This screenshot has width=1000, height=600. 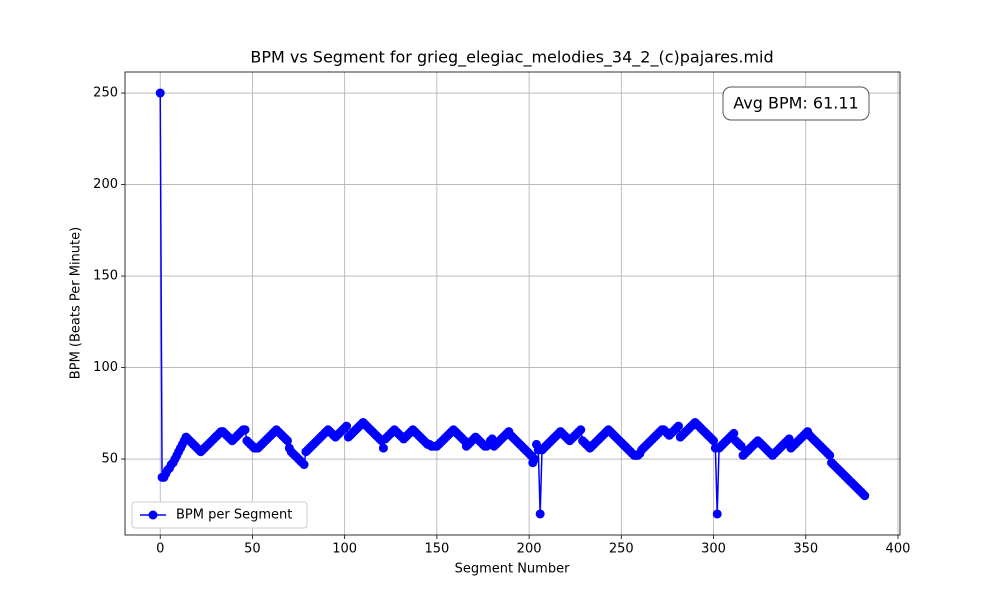 I want to click on x-tick-label: 100, so click(x=344, y=549).